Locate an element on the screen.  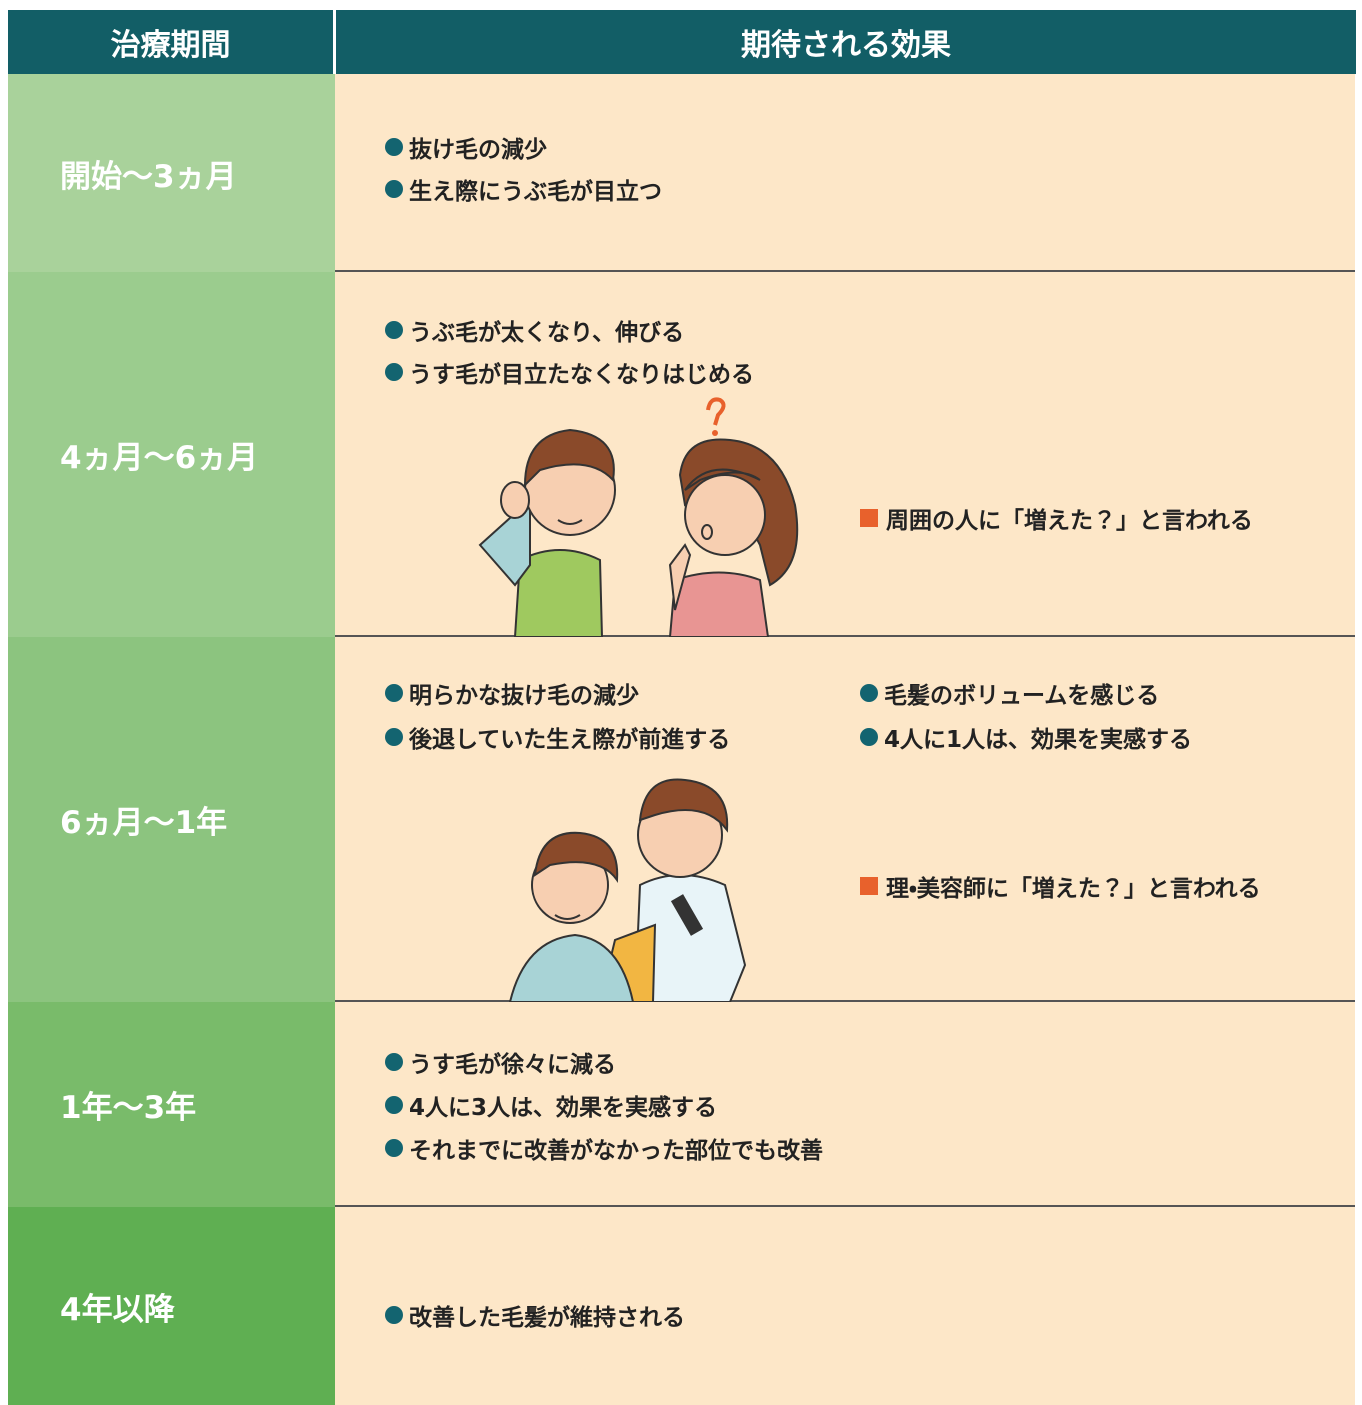
bullet-item: 4人に3人は、効果を実感する is located at coordinates (551, 1105).